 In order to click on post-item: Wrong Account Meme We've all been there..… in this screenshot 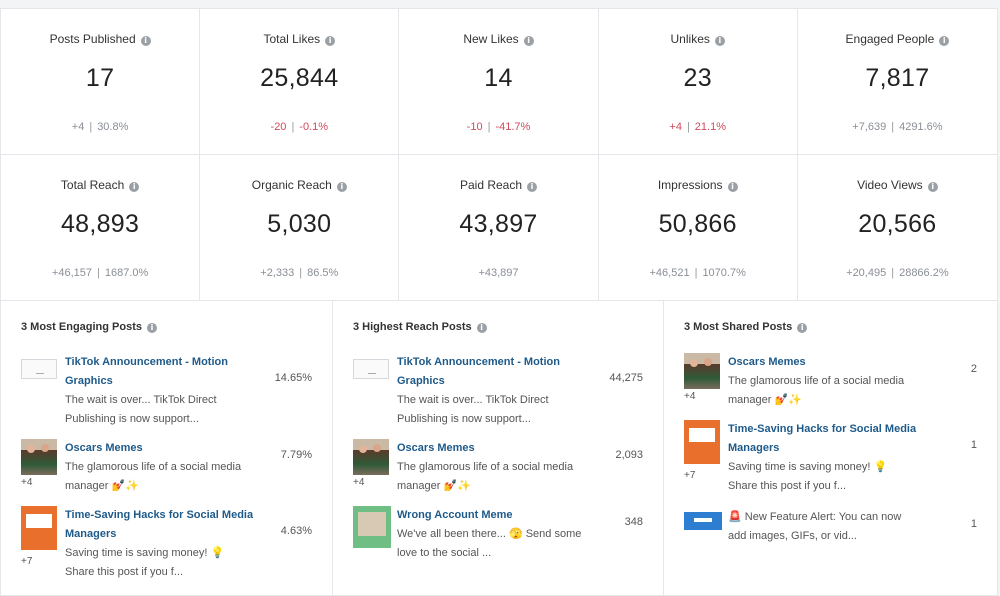, I will do `click(508, 534)`.